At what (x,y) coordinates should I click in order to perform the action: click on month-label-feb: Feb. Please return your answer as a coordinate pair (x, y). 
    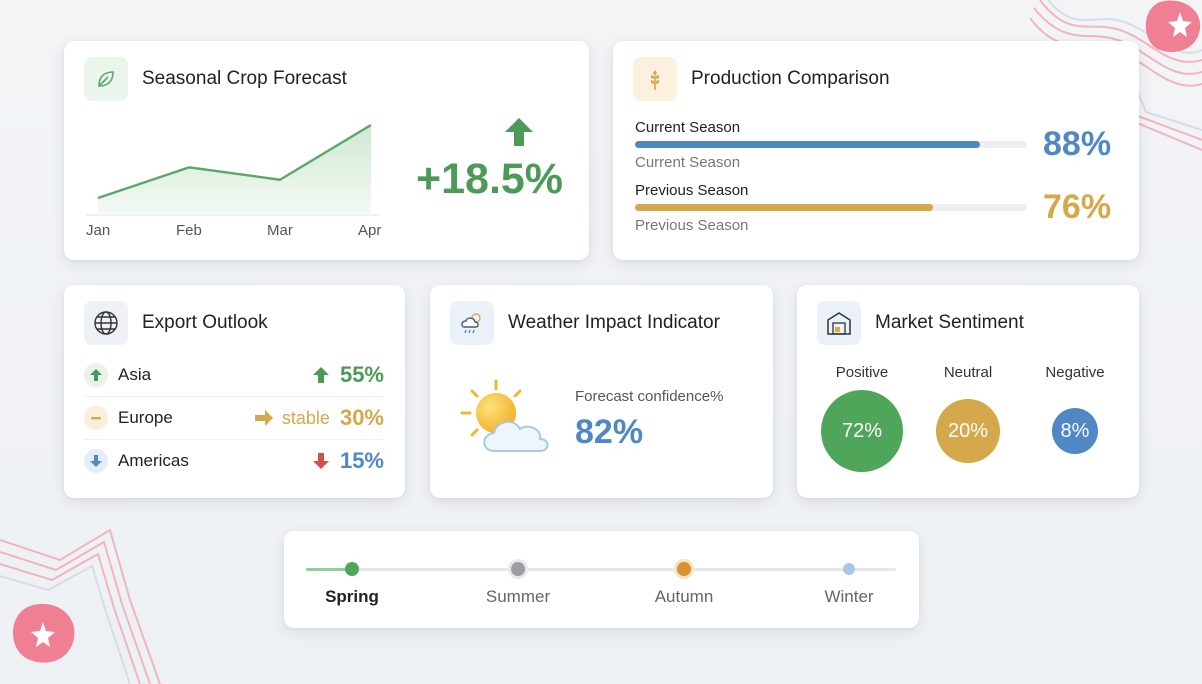
    Looking at the image, I should click on (189, 230).